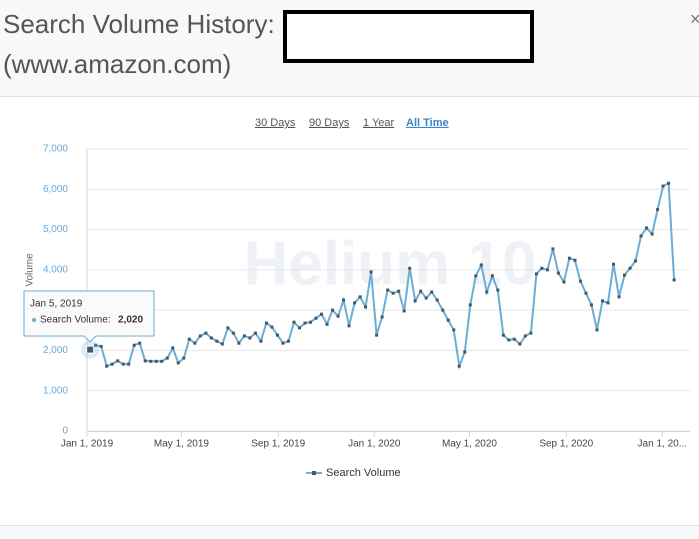 This screenshot has height=539, width=699. Describe the element at coordinates (694, 19) in the screenshot. I see `close-icon: ×` at that location.